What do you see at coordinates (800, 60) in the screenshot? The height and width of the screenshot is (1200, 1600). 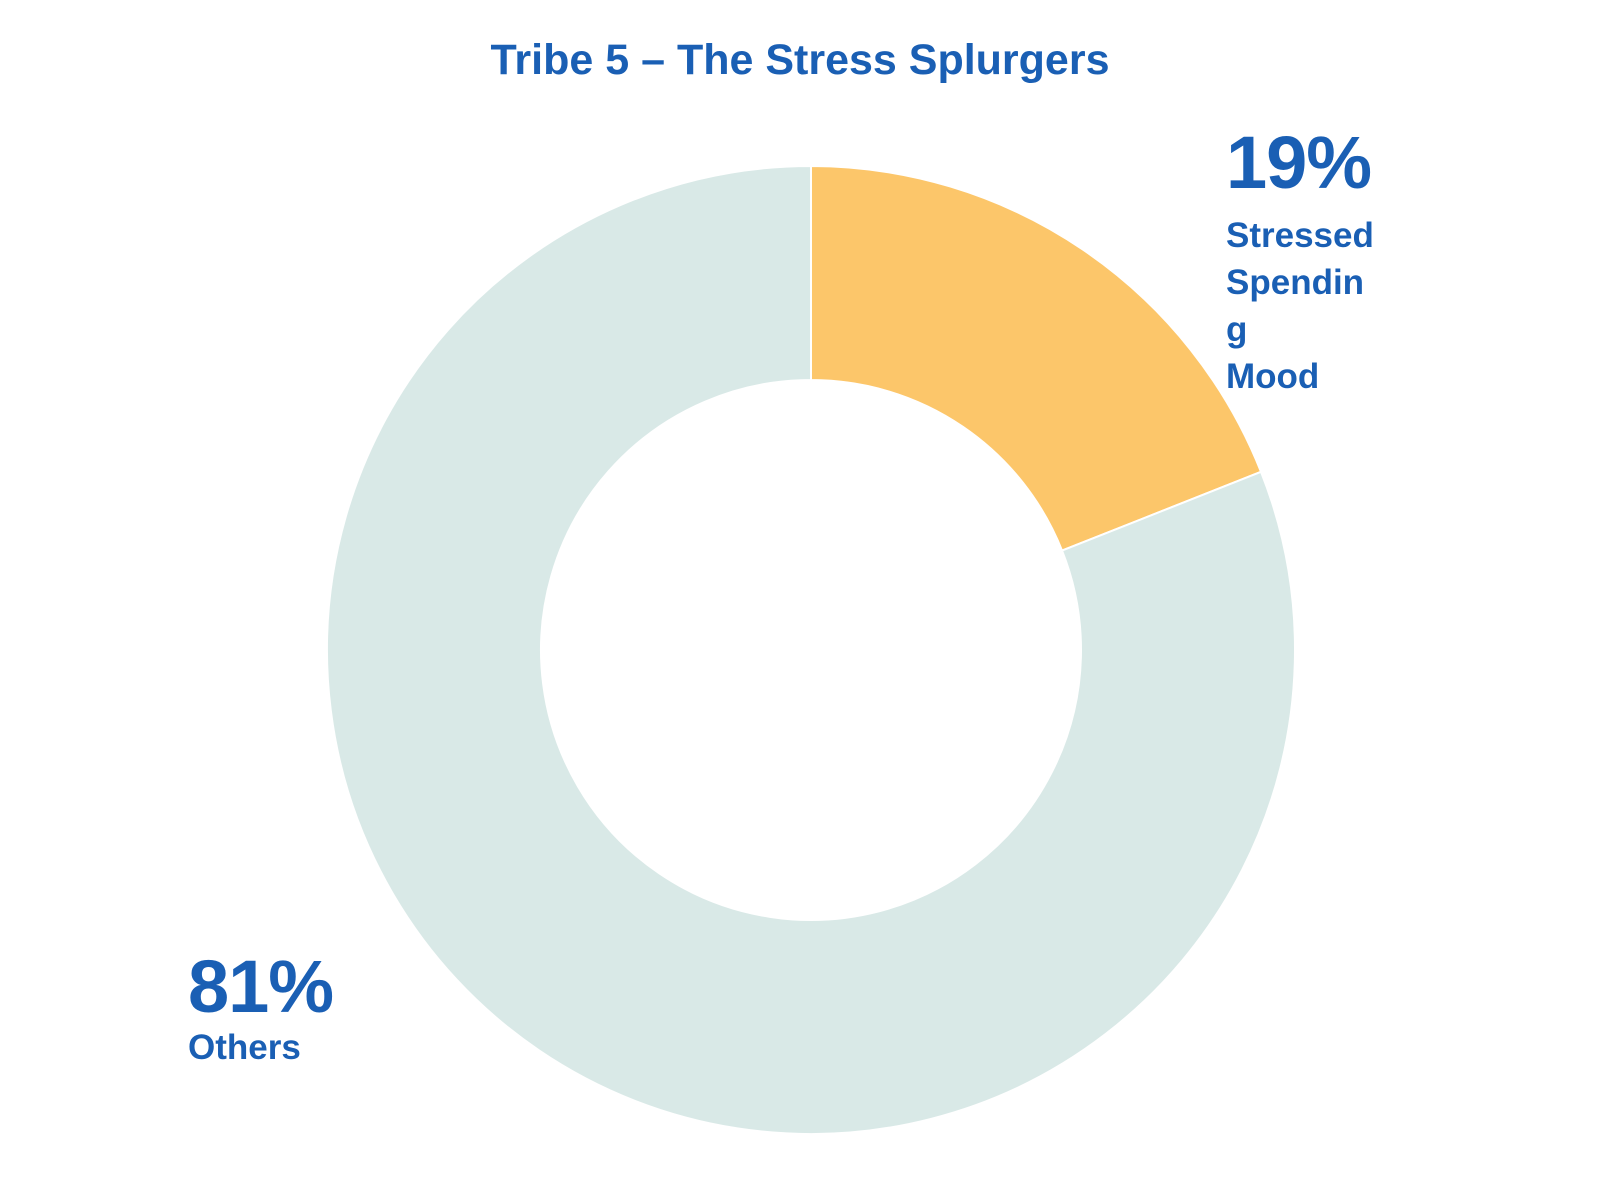 I see `chart-title: Tribe 5 – The Stress Splurgers` at bounding box center [800, 60].